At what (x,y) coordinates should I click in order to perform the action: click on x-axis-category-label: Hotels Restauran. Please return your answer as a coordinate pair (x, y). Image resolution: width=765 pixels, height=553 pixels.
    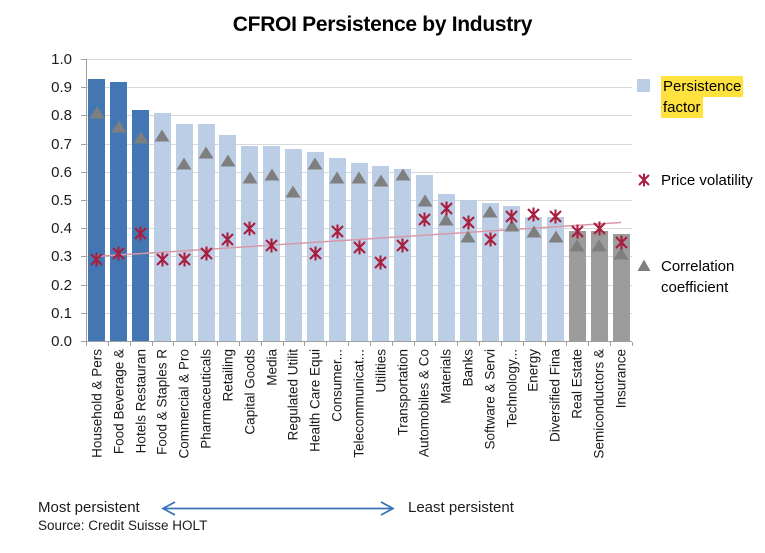
    Looking at the image, I should click on (141, 401).